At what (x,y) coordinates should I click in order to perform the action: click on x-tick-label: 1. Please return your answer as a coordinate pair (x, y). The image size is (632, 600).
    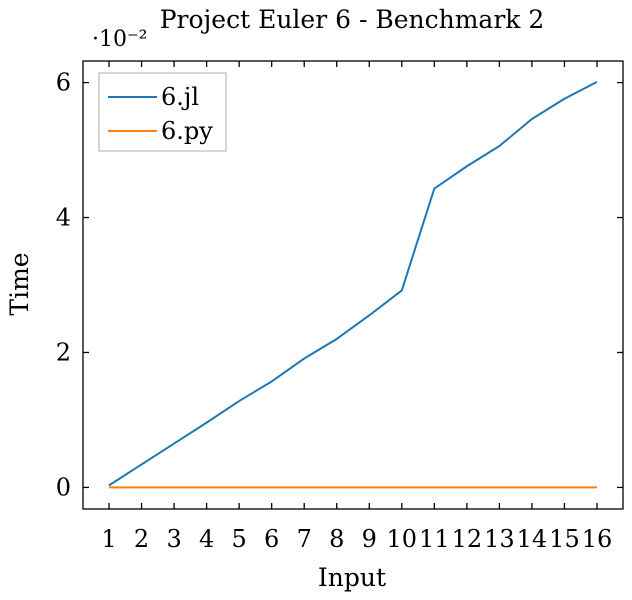
    Looking at the image, I should click on (108, 539).